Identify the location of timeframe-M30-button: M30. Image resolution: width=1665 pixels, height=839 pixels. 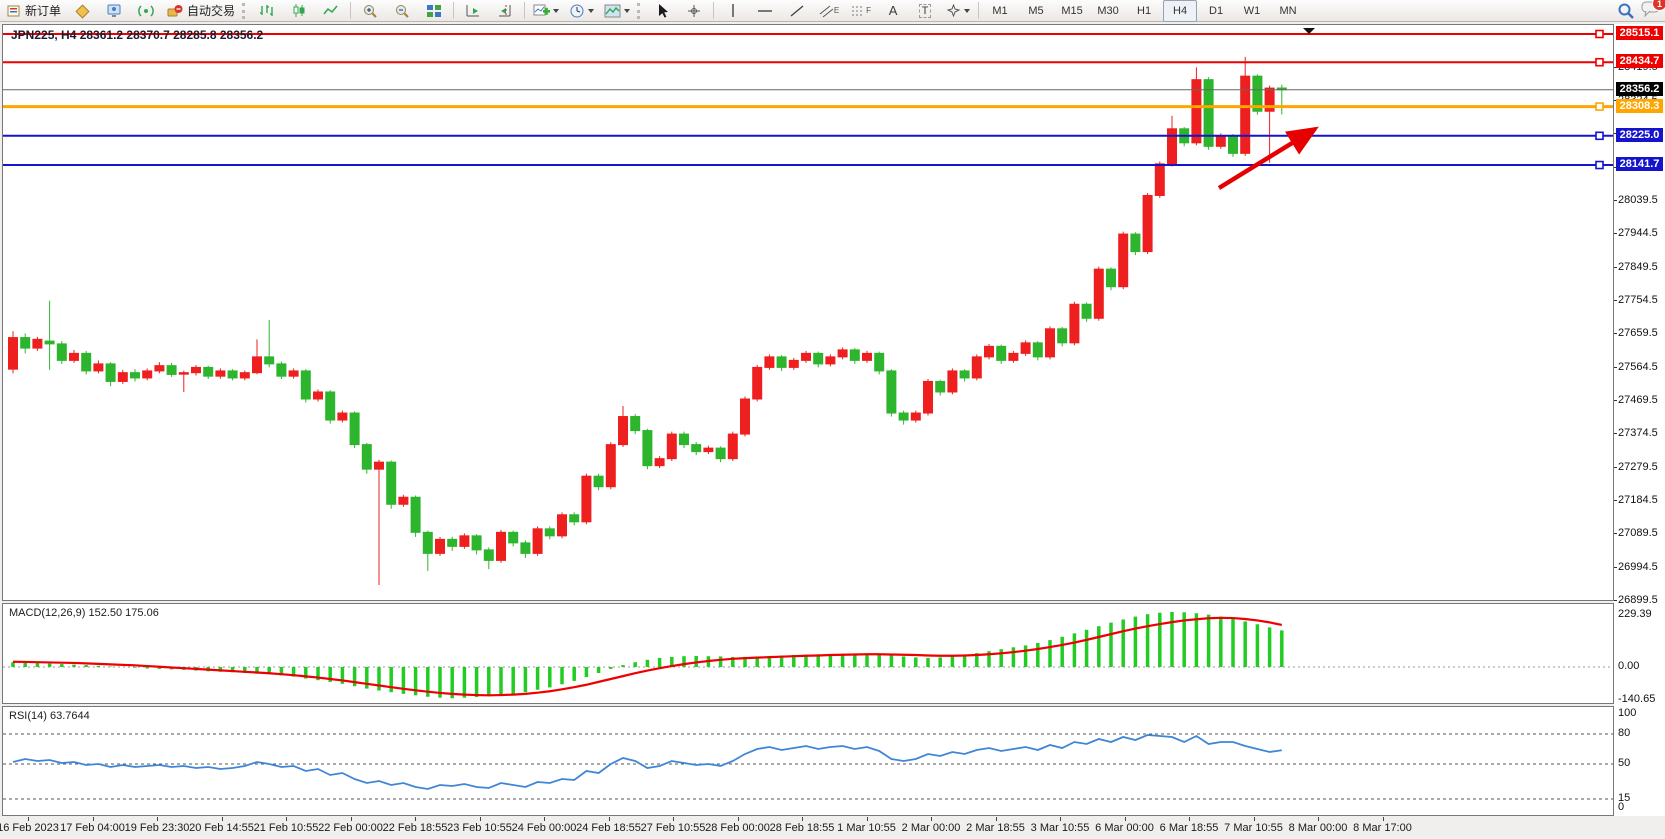
(1108, 10).